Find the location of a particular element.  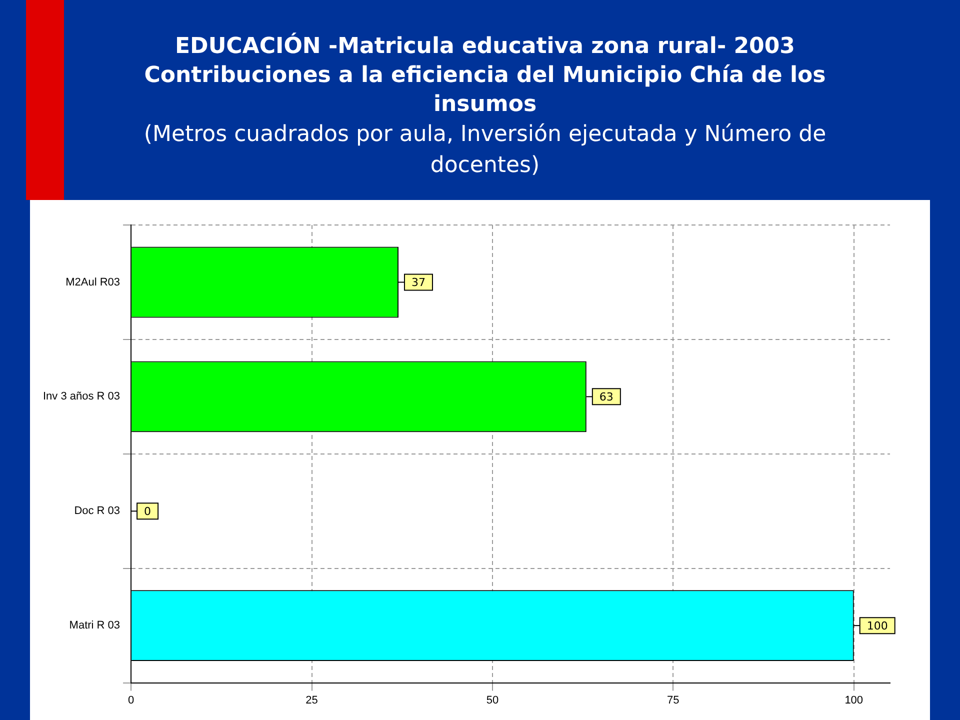

data-label: 37 is located at coordinates (418, 283).